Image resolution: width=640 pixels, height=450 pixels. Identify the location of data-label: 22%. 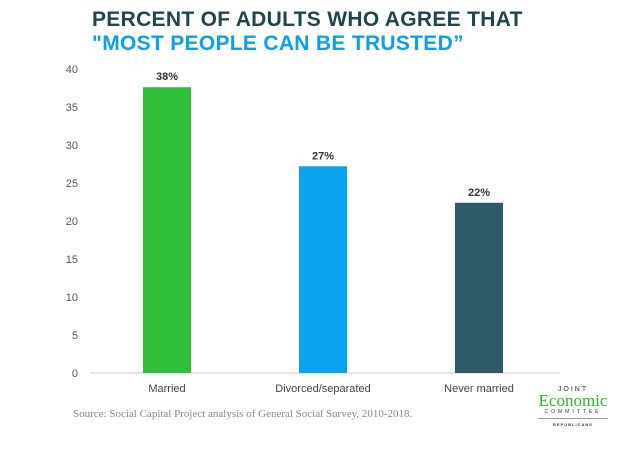
(479, 193).